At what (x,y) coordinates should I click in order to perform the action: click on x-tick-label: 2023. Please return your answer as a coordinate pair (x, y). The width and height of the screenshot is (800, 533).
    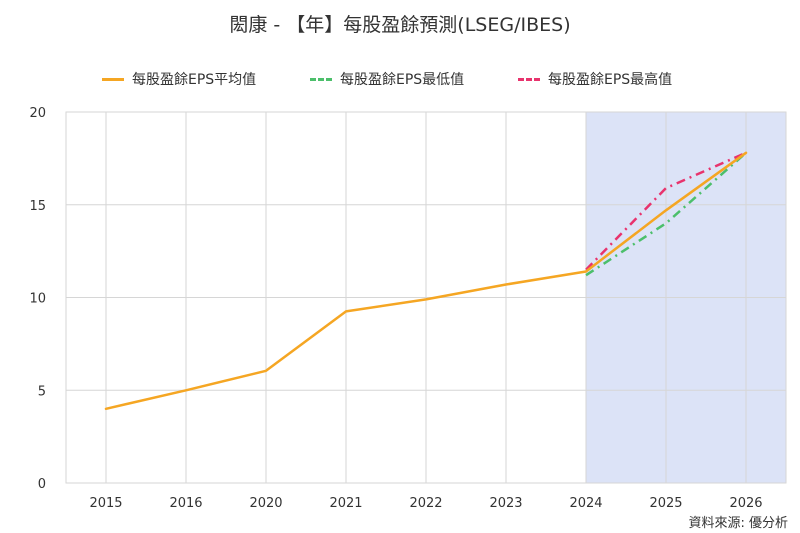
    Looking at the image, I should click on (505, 503).